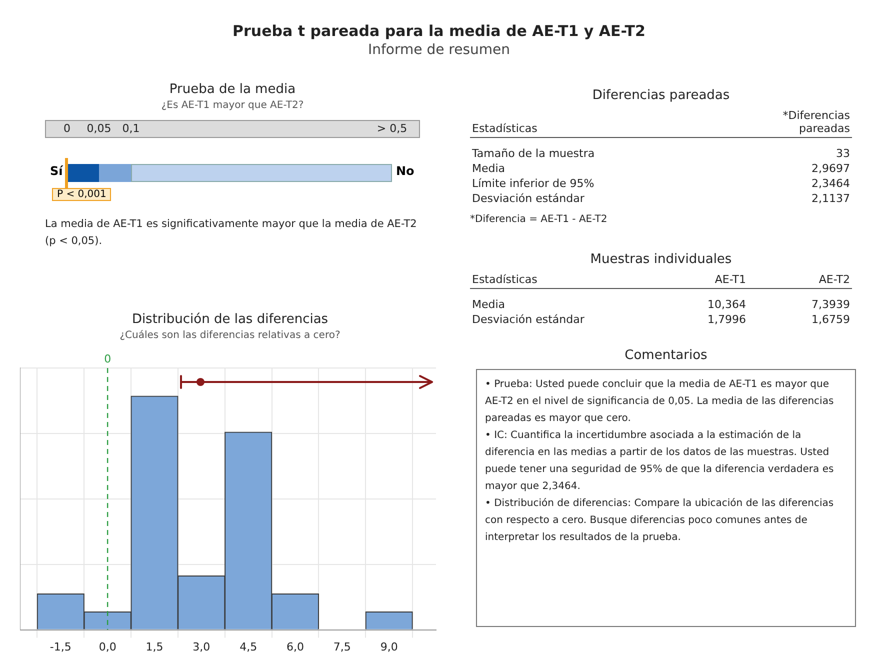 The image size is (878, 662). I want to click on category-label: Tamaño de la muestra, so click(533, 153).